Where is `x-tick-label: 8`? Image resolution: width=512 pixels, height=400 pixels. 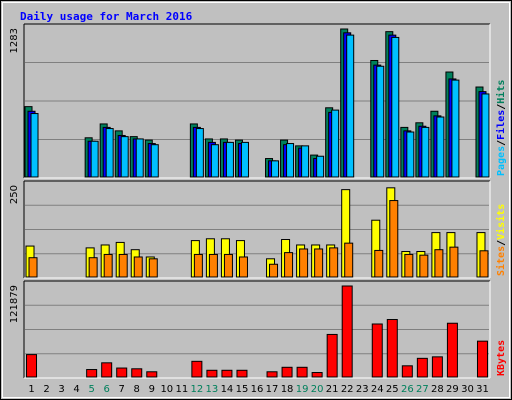 x-tick-label: 8 is located at coordinates (137, 389).